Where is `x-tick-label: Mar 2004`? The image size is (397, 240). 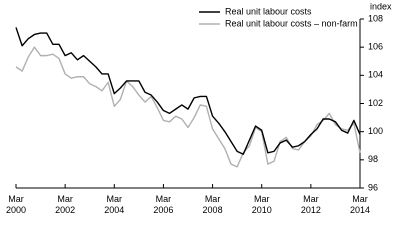
x-tick-label: Mar 2004 is located at coordinates (114, 204).